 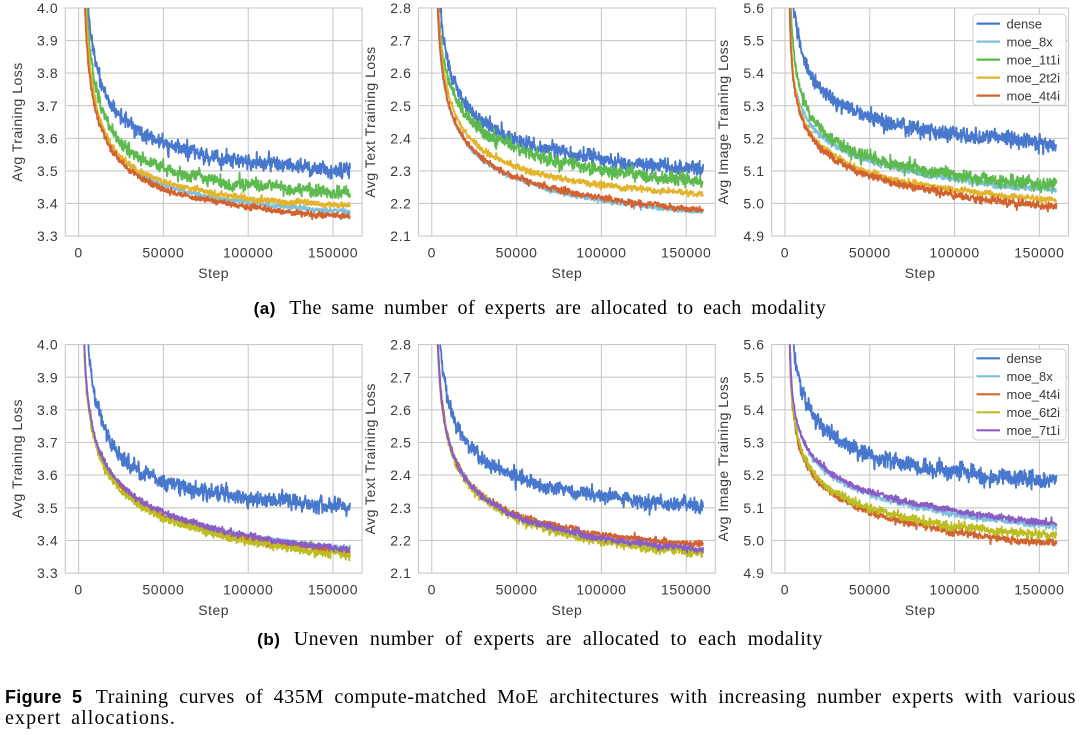 I want to click on svg-text: moe_6t2i, so click(x=1034, y=412).